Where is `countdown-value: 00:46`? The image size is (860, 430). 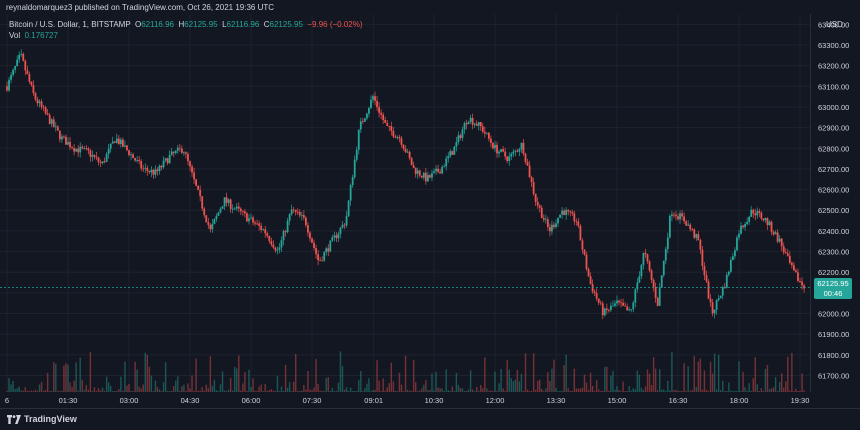
countdown-value: 00:46 is located at coordinates (833, 293).